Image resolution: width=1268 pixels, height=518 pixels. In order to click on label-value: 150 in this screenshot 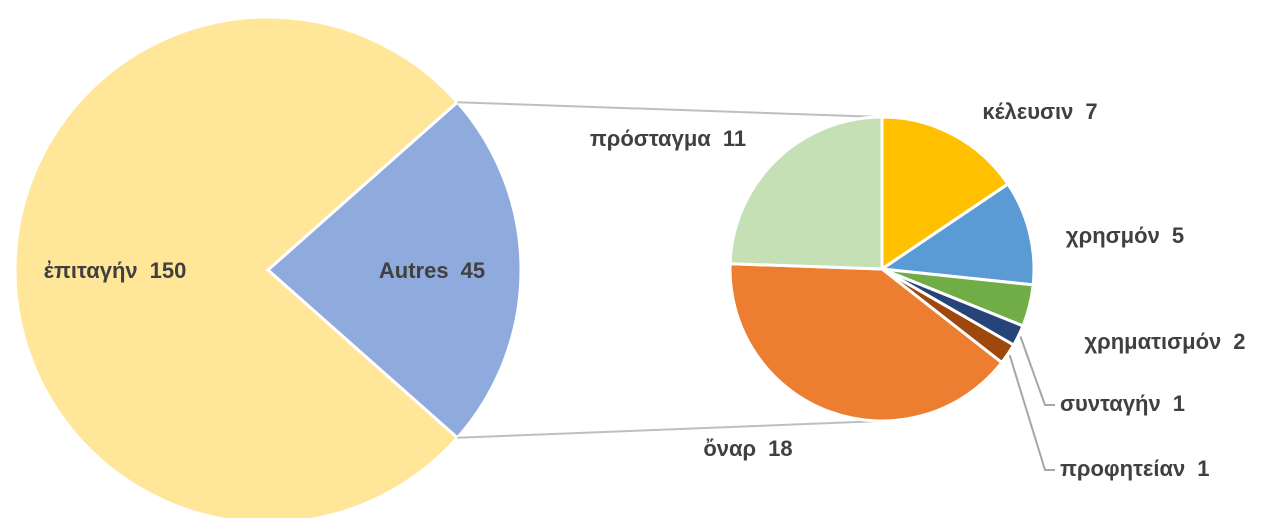, I will do `click(168, 270)`.